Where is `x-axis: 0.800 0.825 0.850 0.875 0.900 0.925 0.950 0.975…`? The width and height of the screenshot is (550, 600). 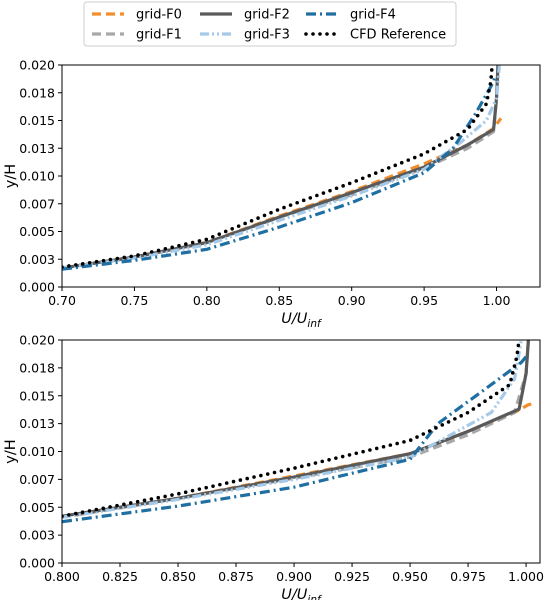 x-axis: 0.800 0.825 0.850 0.875 0.900 0.925 0.950 0.975… is located at coordinates (294, 573).